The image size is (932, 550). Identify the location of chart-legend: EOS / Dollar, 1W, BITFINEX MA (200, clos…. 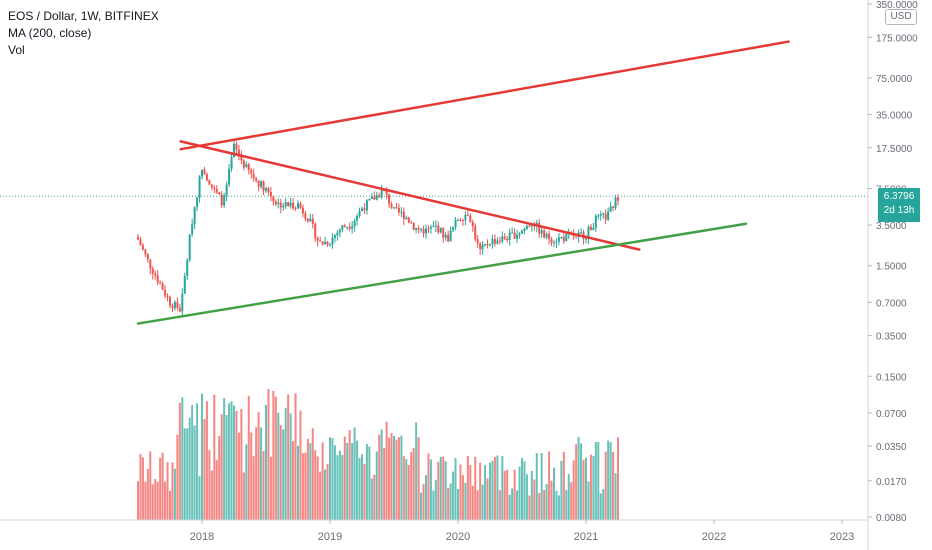
(83, 33).